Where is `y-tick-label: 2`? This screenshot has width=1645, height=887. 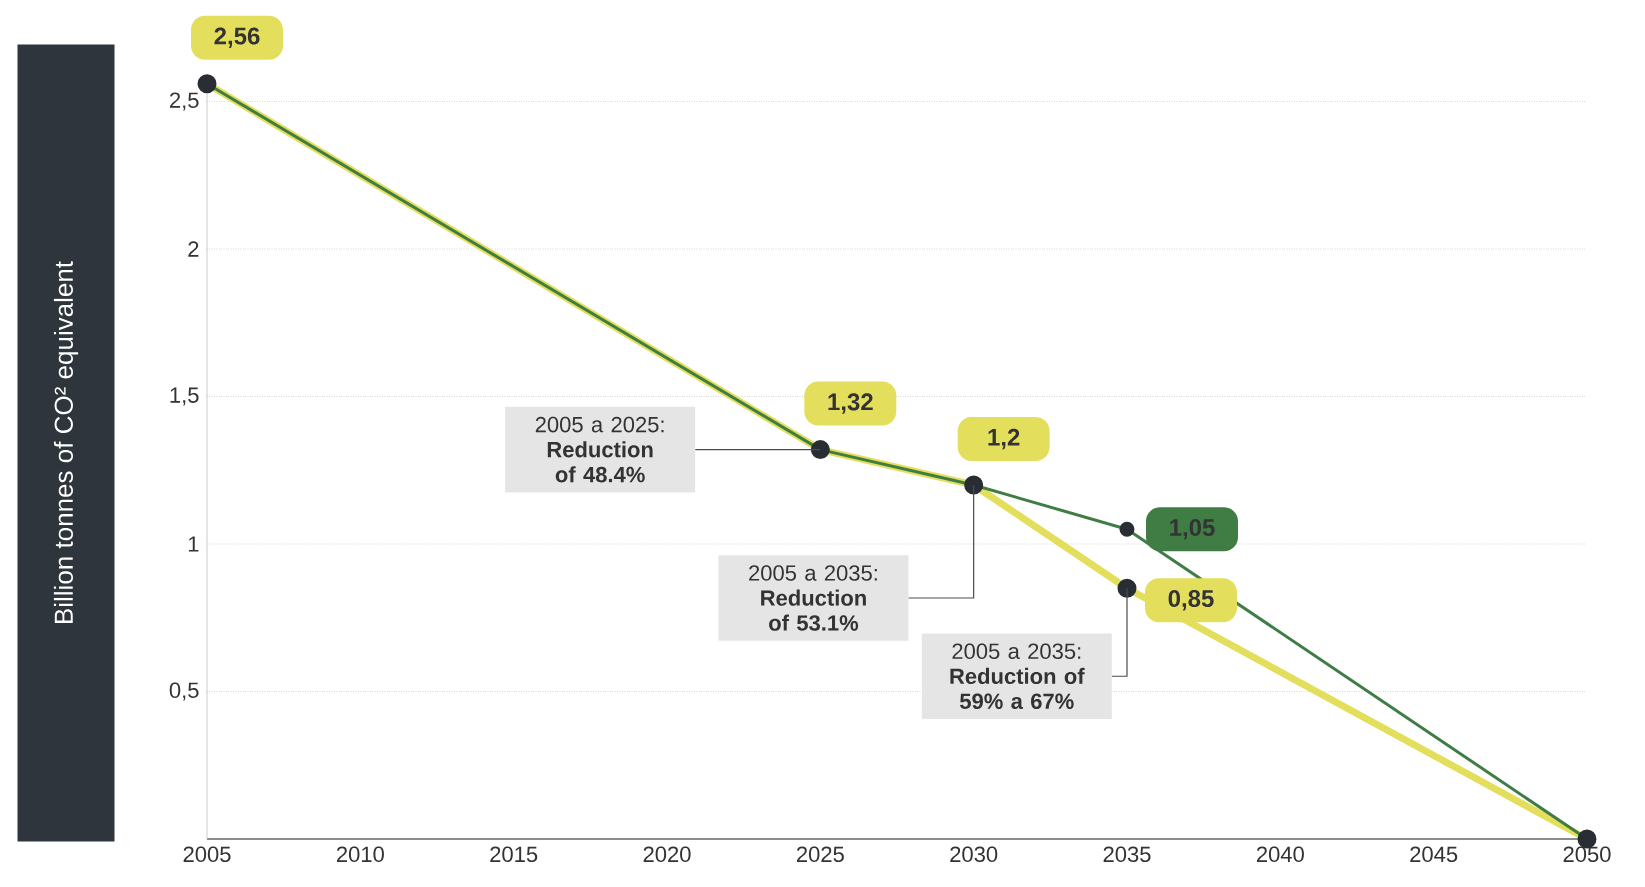 y-tick-label: 2 is located at coordinates (193, 249).